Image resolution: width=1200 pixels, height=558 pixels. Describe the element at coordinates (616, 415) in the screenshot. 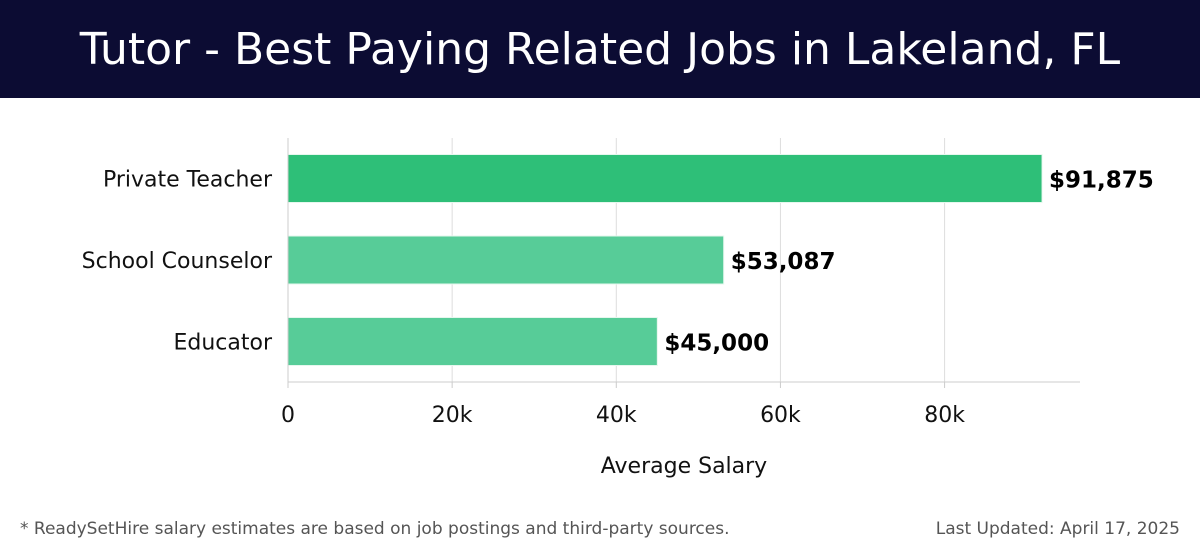

I see `x-tick-label: 40k` at that location.